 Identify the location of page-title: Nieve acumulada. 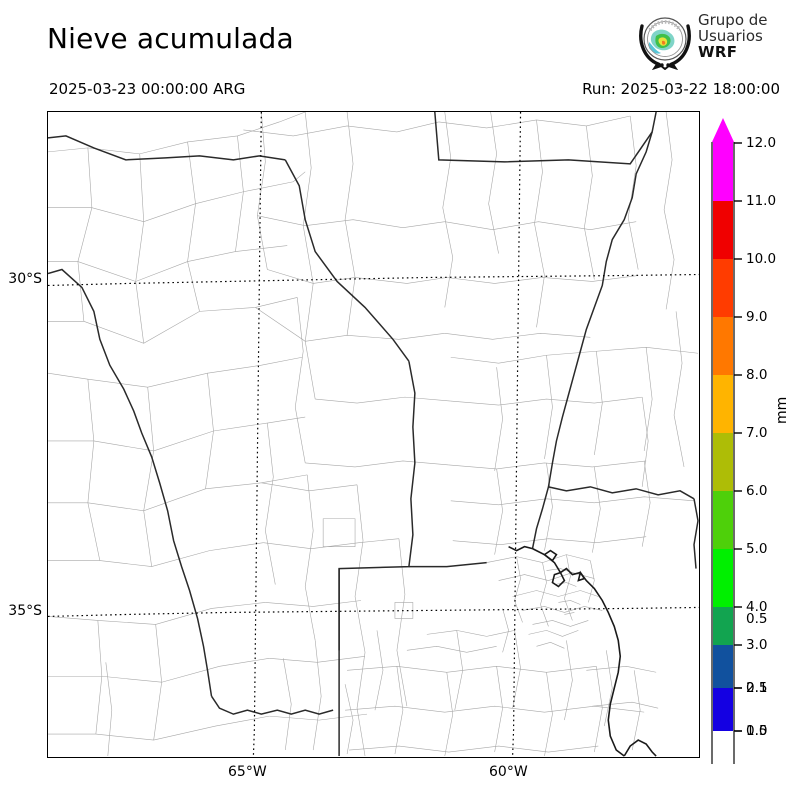
(170, 38).